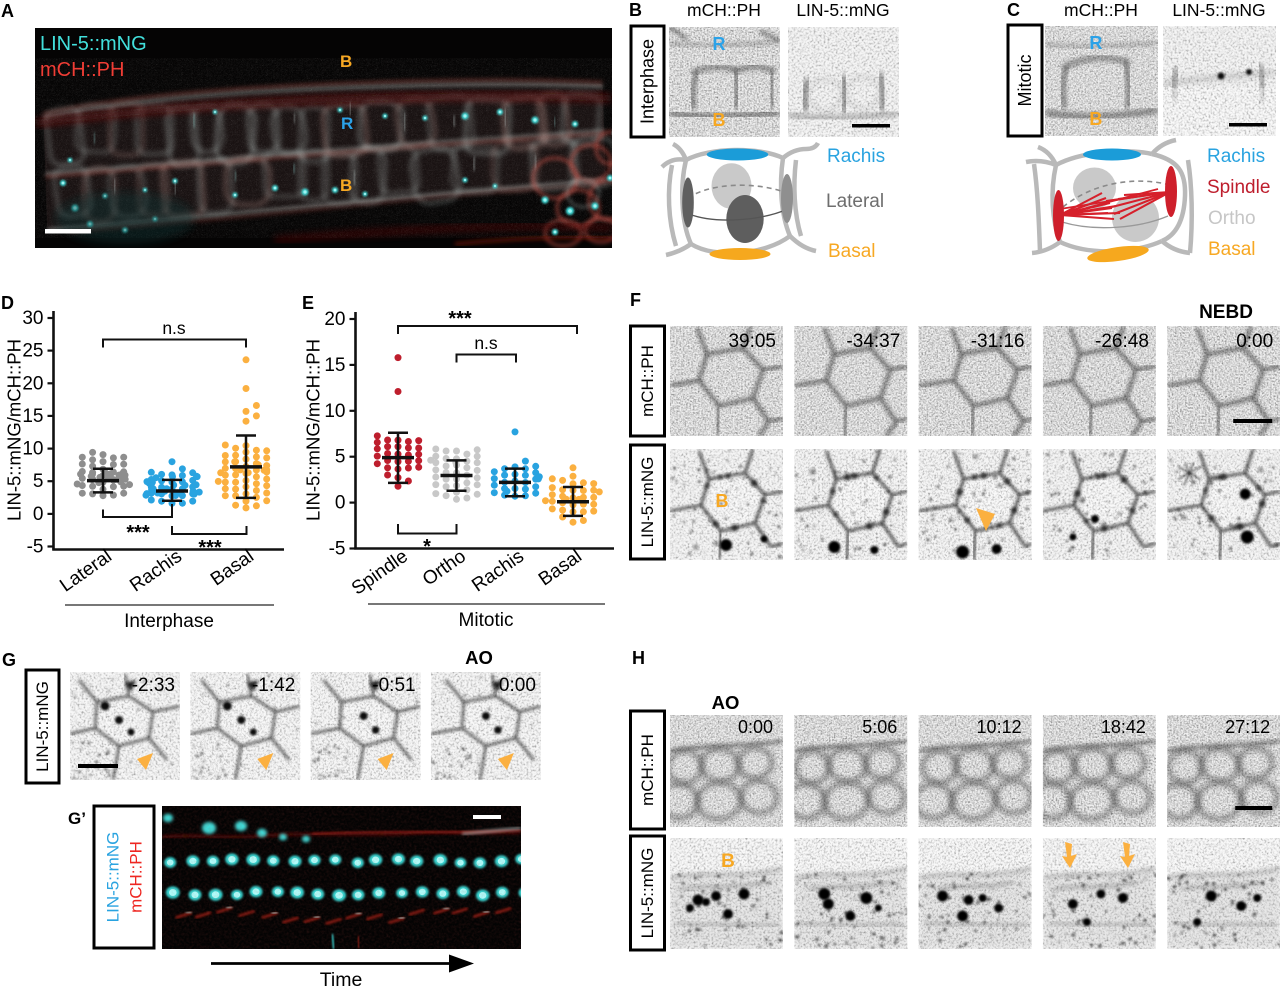 This screenshot has height=993, width=1280. Describe the element at coordinates (32, 318) in the screenshot. I see `svg-text: 30` at that location.